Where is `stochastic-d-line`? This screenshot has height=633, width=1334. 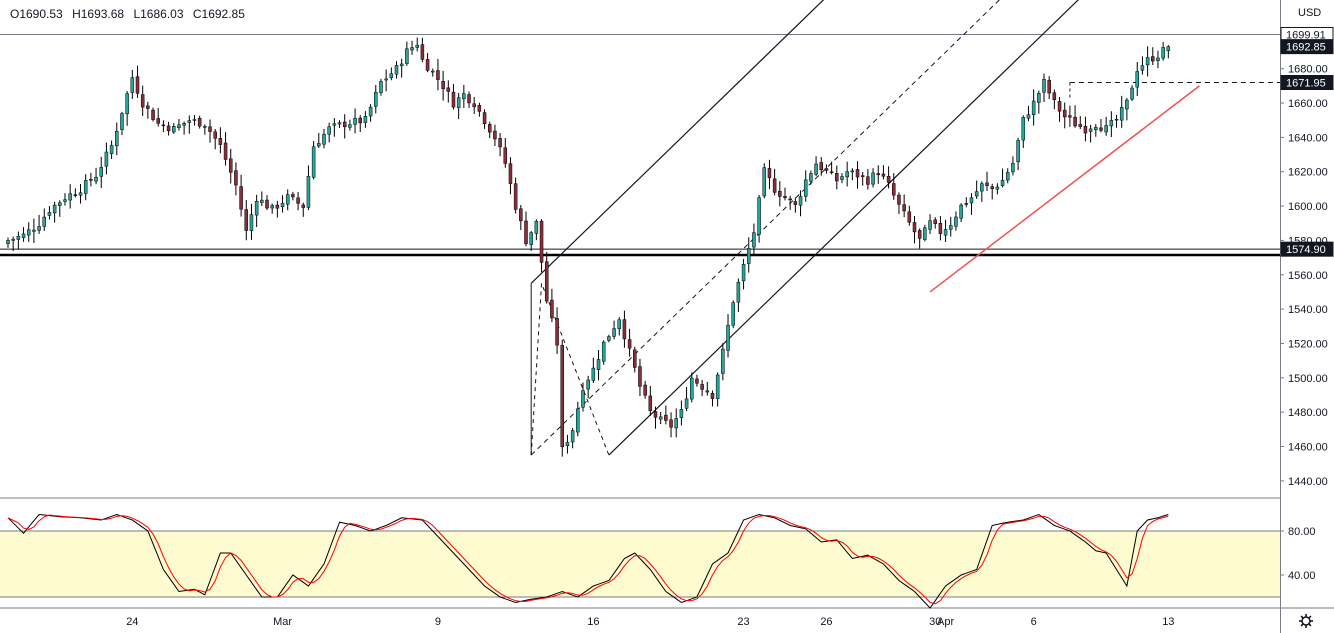 stochastic-d-line is located at coordinates (588, 559).